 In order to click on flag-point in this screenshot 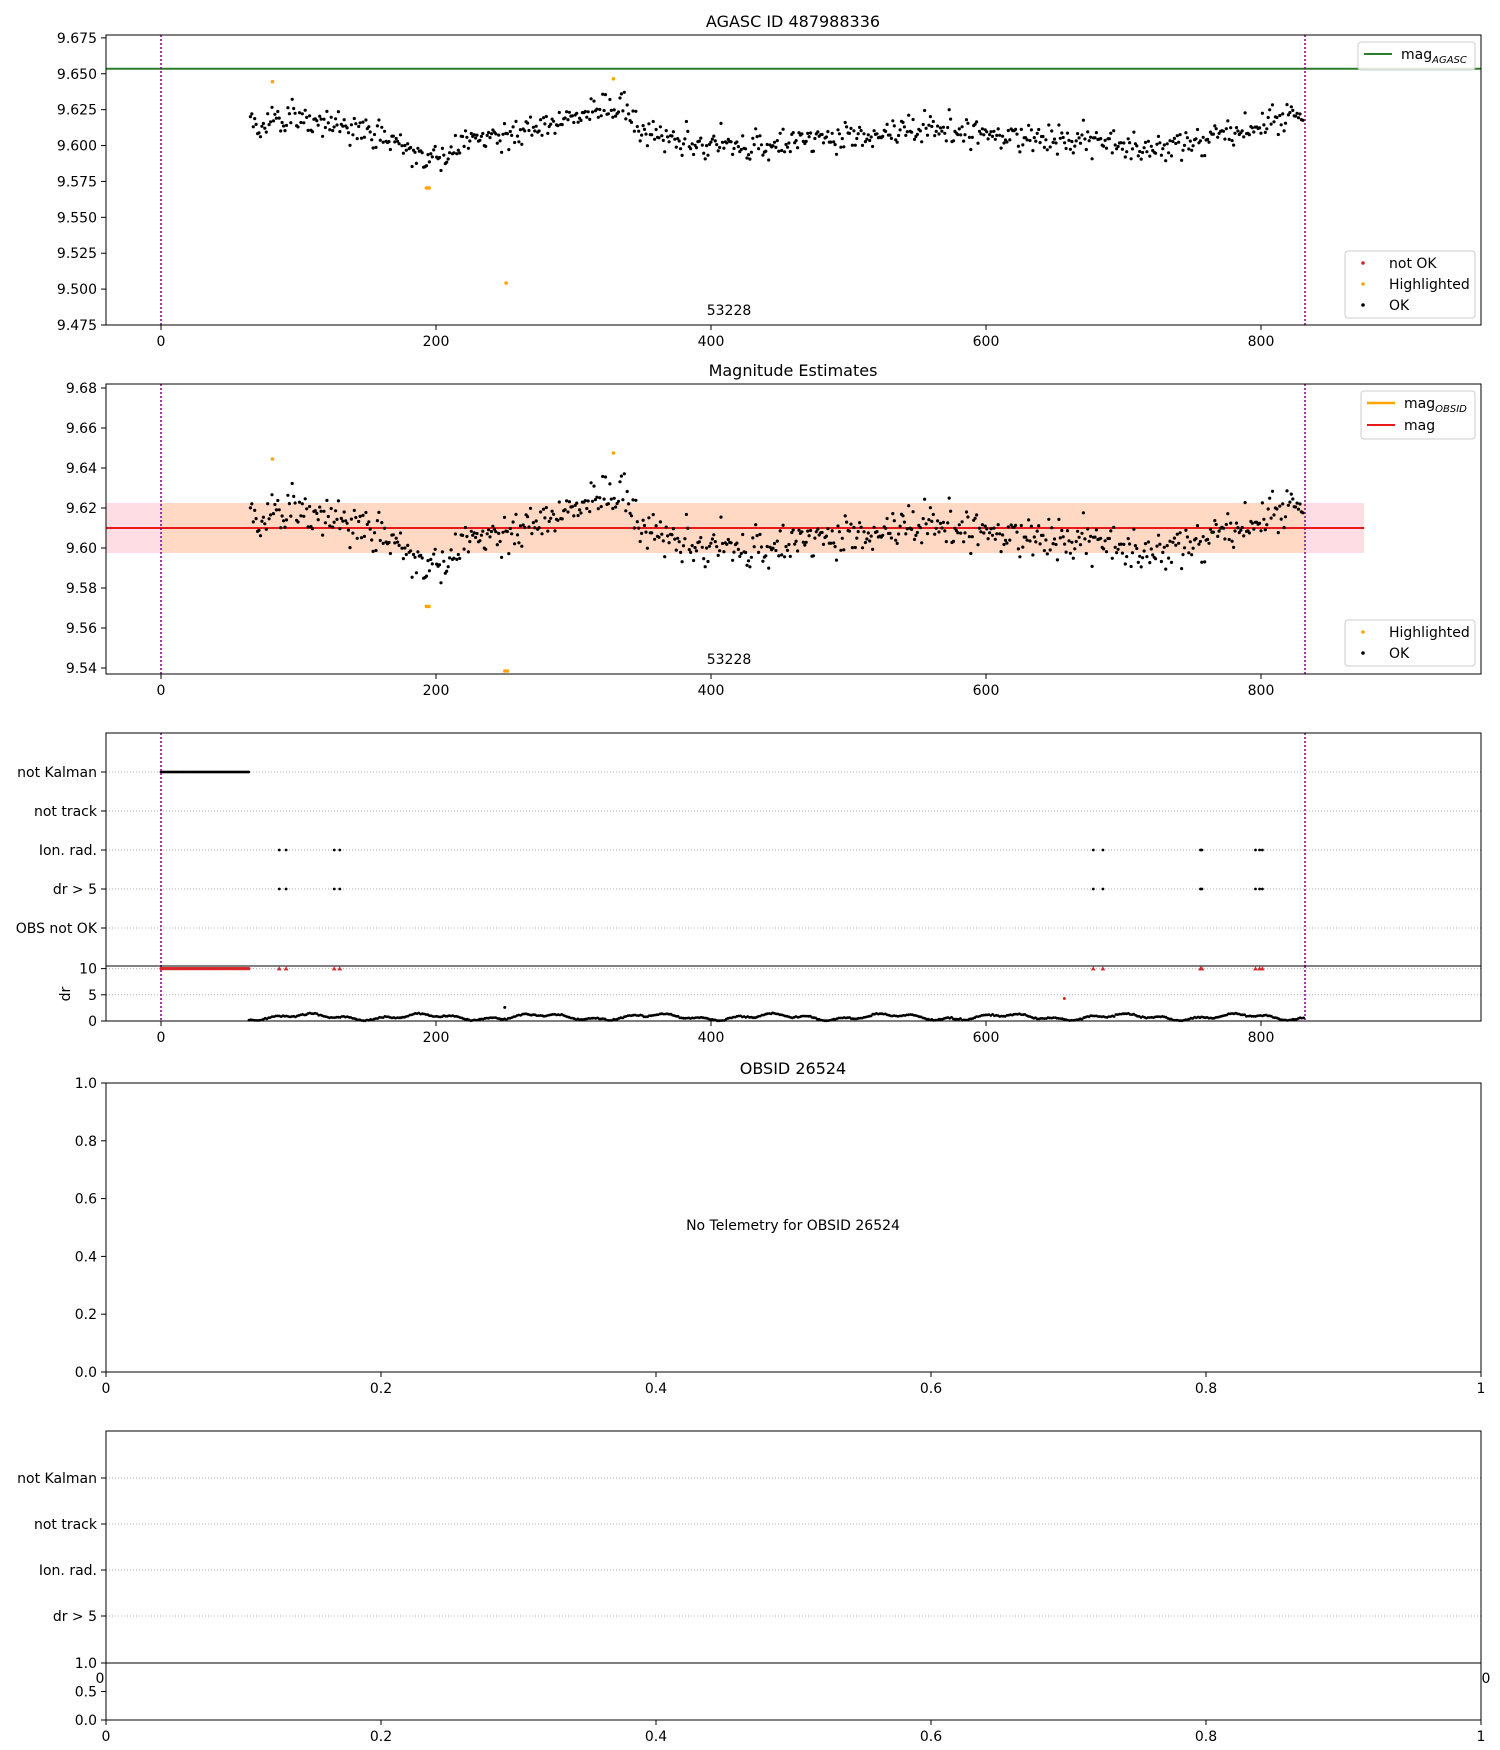, I will do `click(1255, 850)`.